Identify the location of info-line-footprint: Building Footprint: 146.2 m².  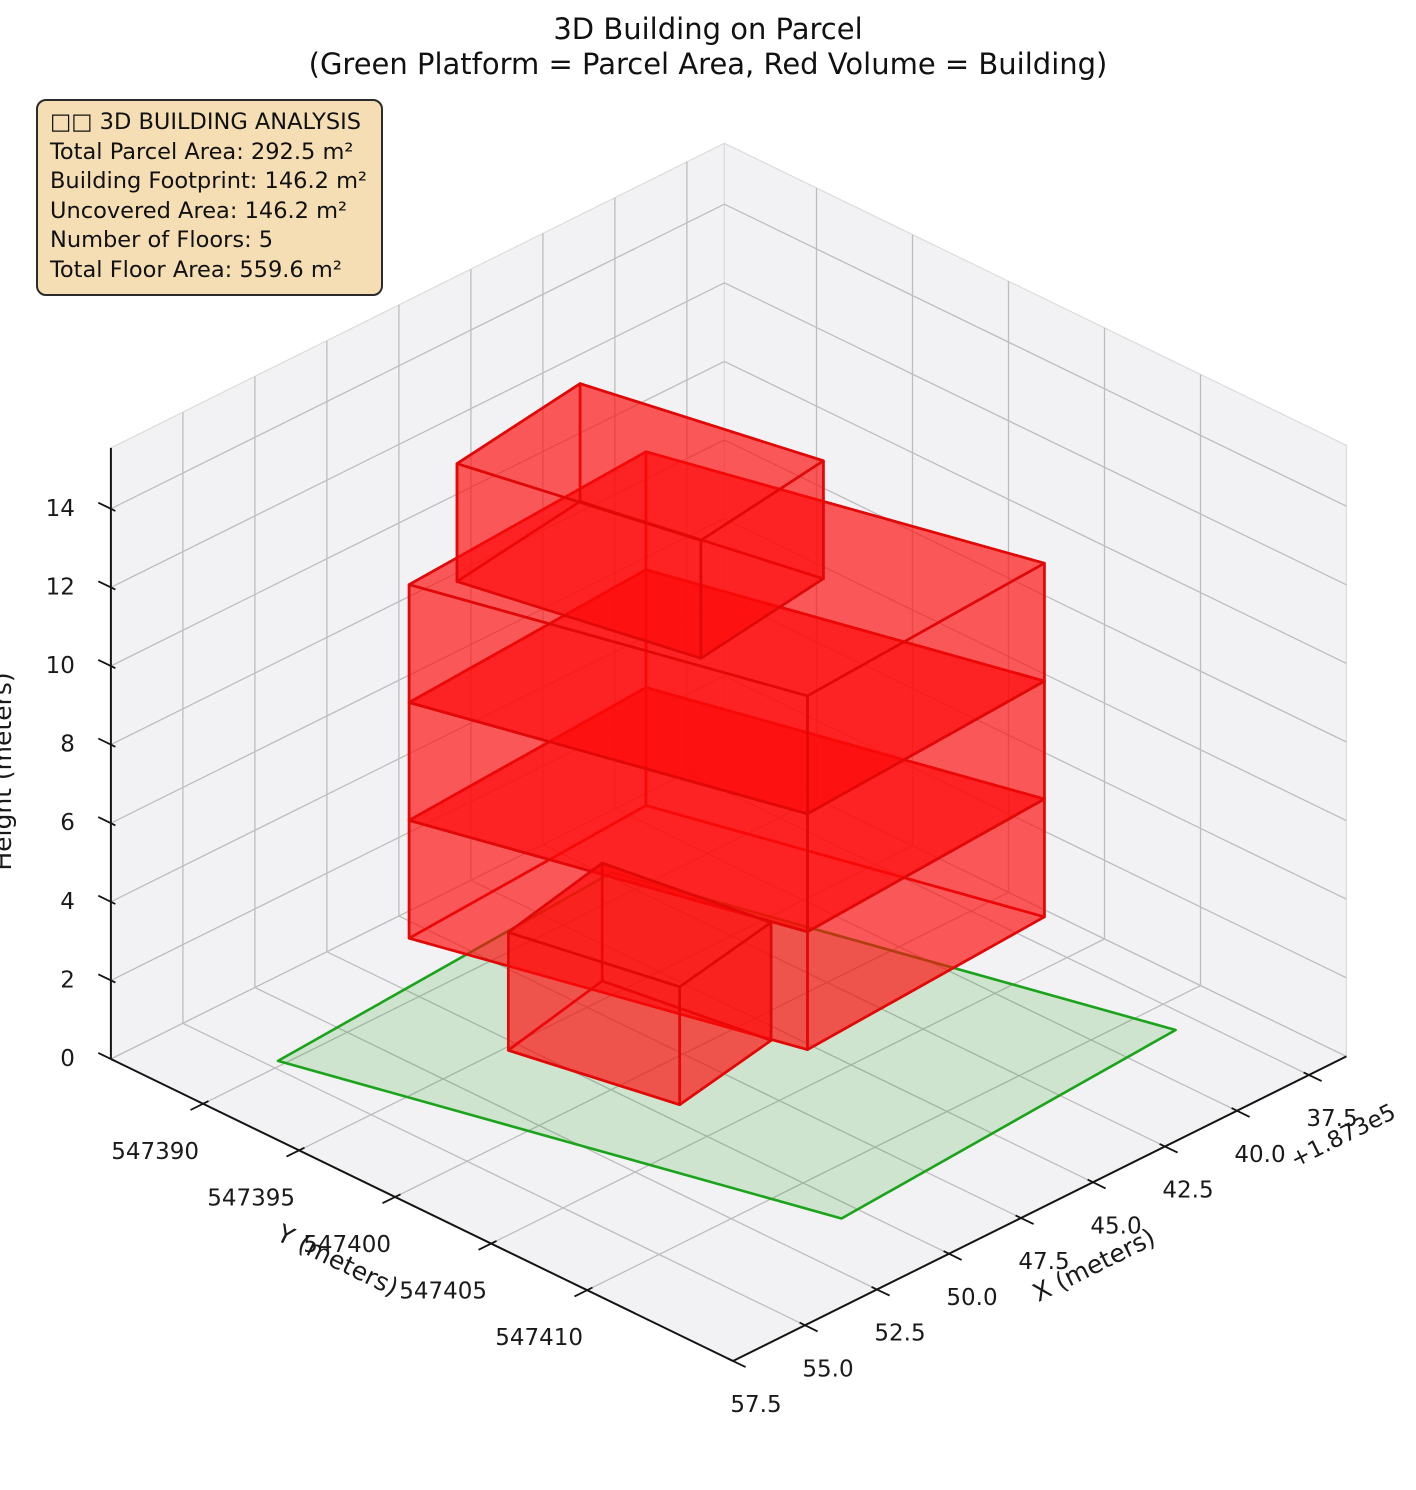
(209, 181).